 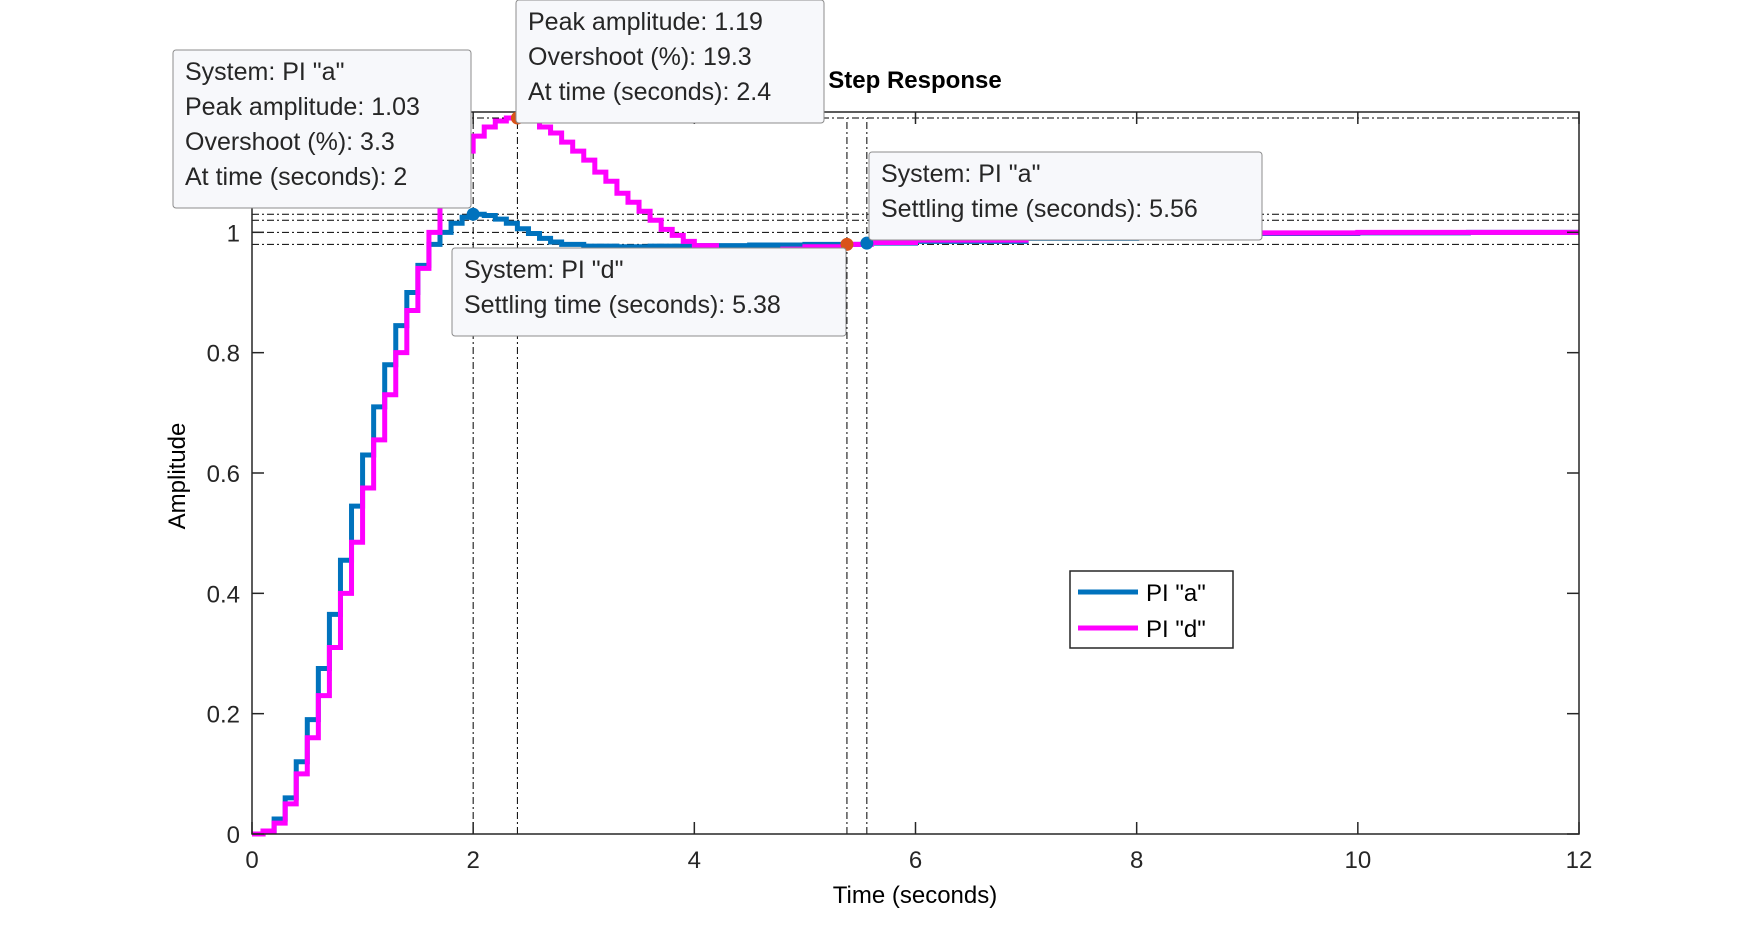 What do you see at coordinates (640, 57) in the screenshot?
I see `datatip-line-peak-pi-d-1: Overshoot (%): 19.3` at bounding box center [640, 57].